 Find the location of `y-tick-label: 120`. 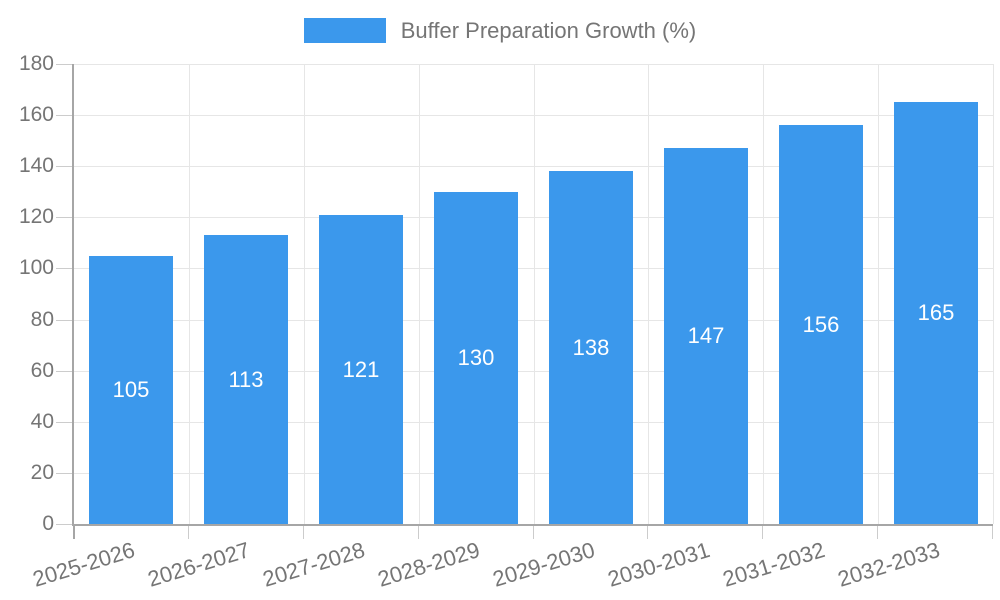

y-tick-label: 120 is located at coordinates (36, 216).